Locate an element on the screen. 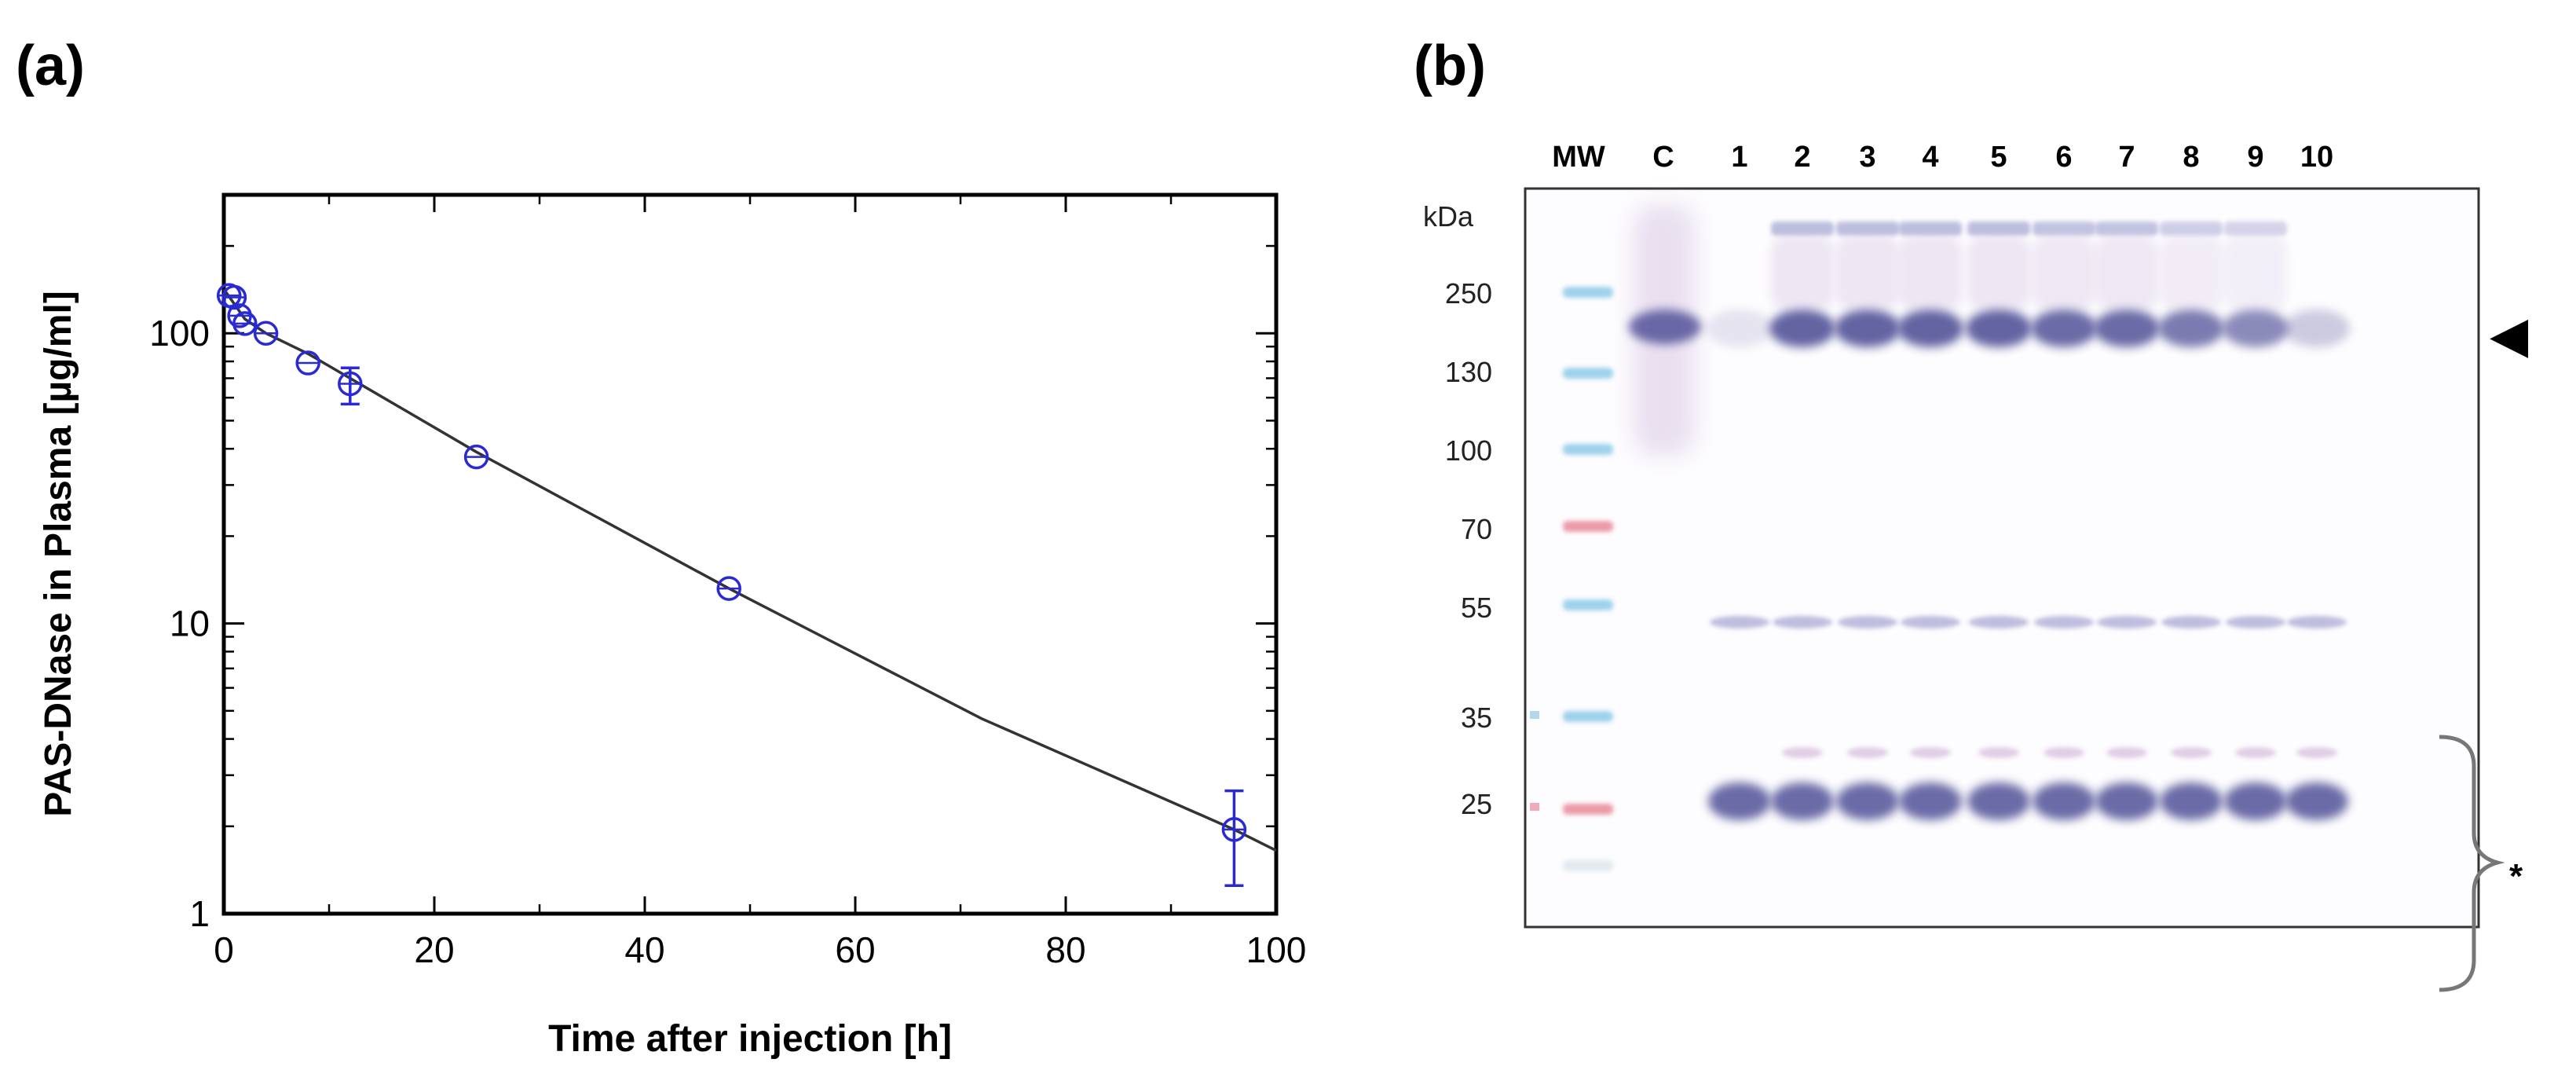 The width and height of the screenshot is (2576, 1092). y-axis-label: PAS-DNase in Plasma [µg/ml] is located at coordinates (59, 554).